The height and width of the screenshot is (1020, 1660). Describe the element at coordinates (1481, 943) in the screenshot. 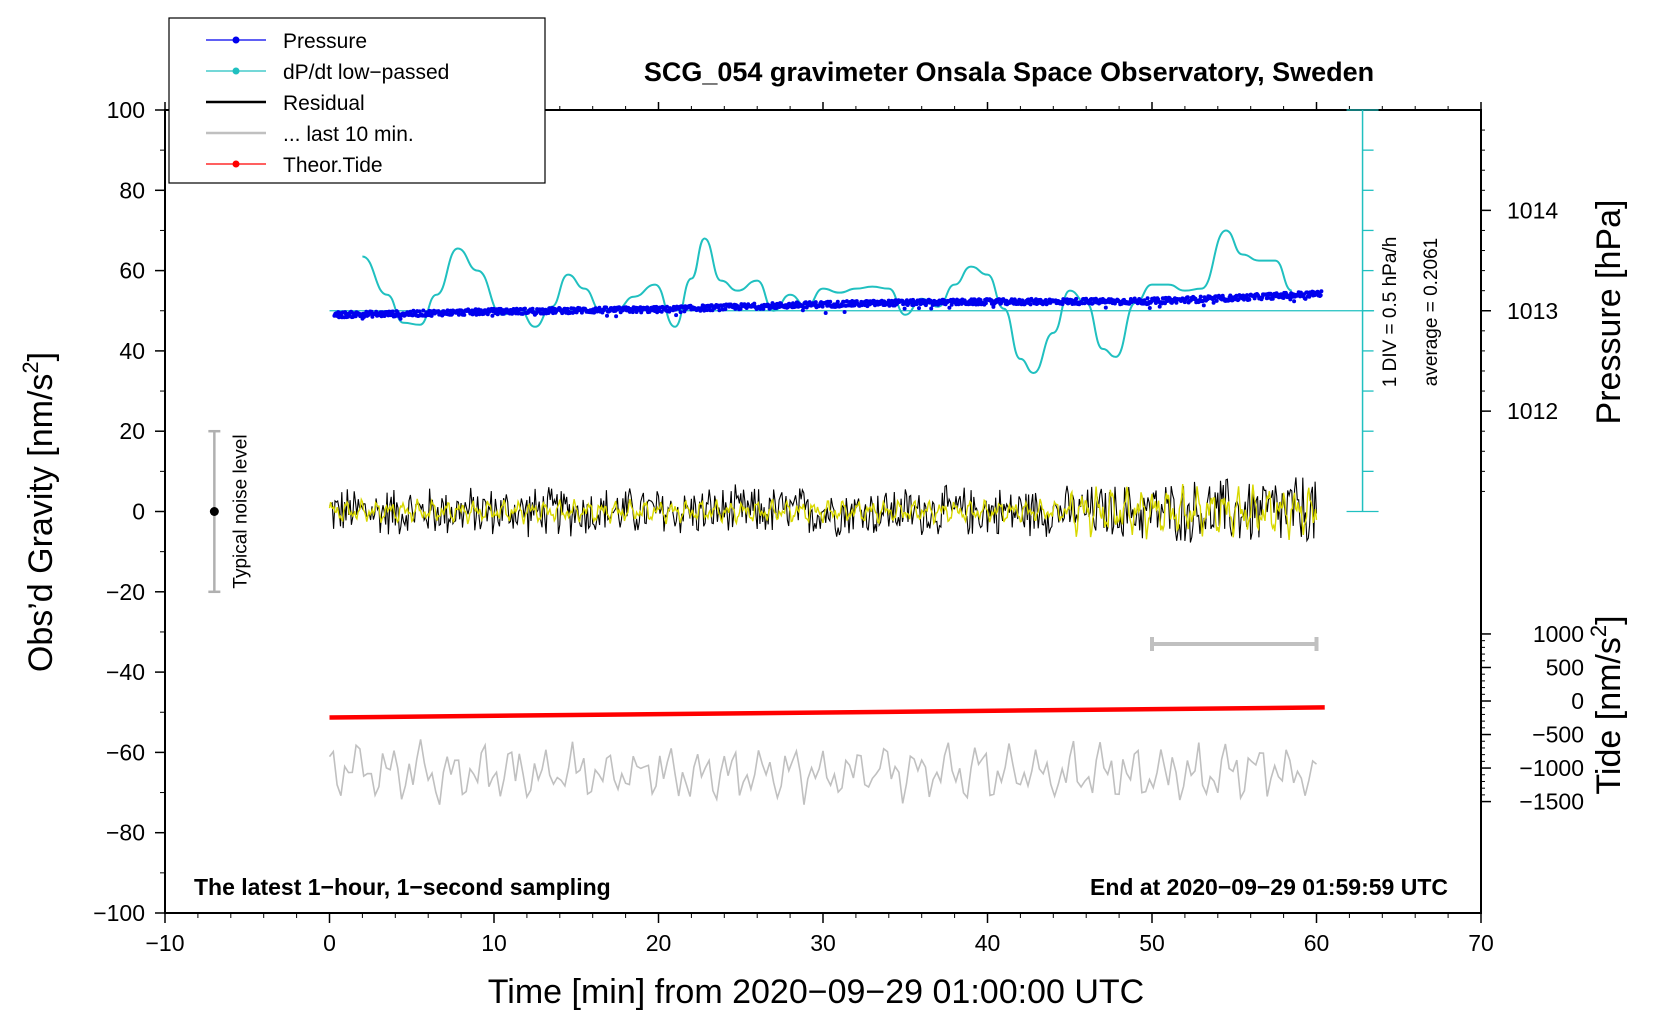

I see `x-tick-label: 70` at that location.